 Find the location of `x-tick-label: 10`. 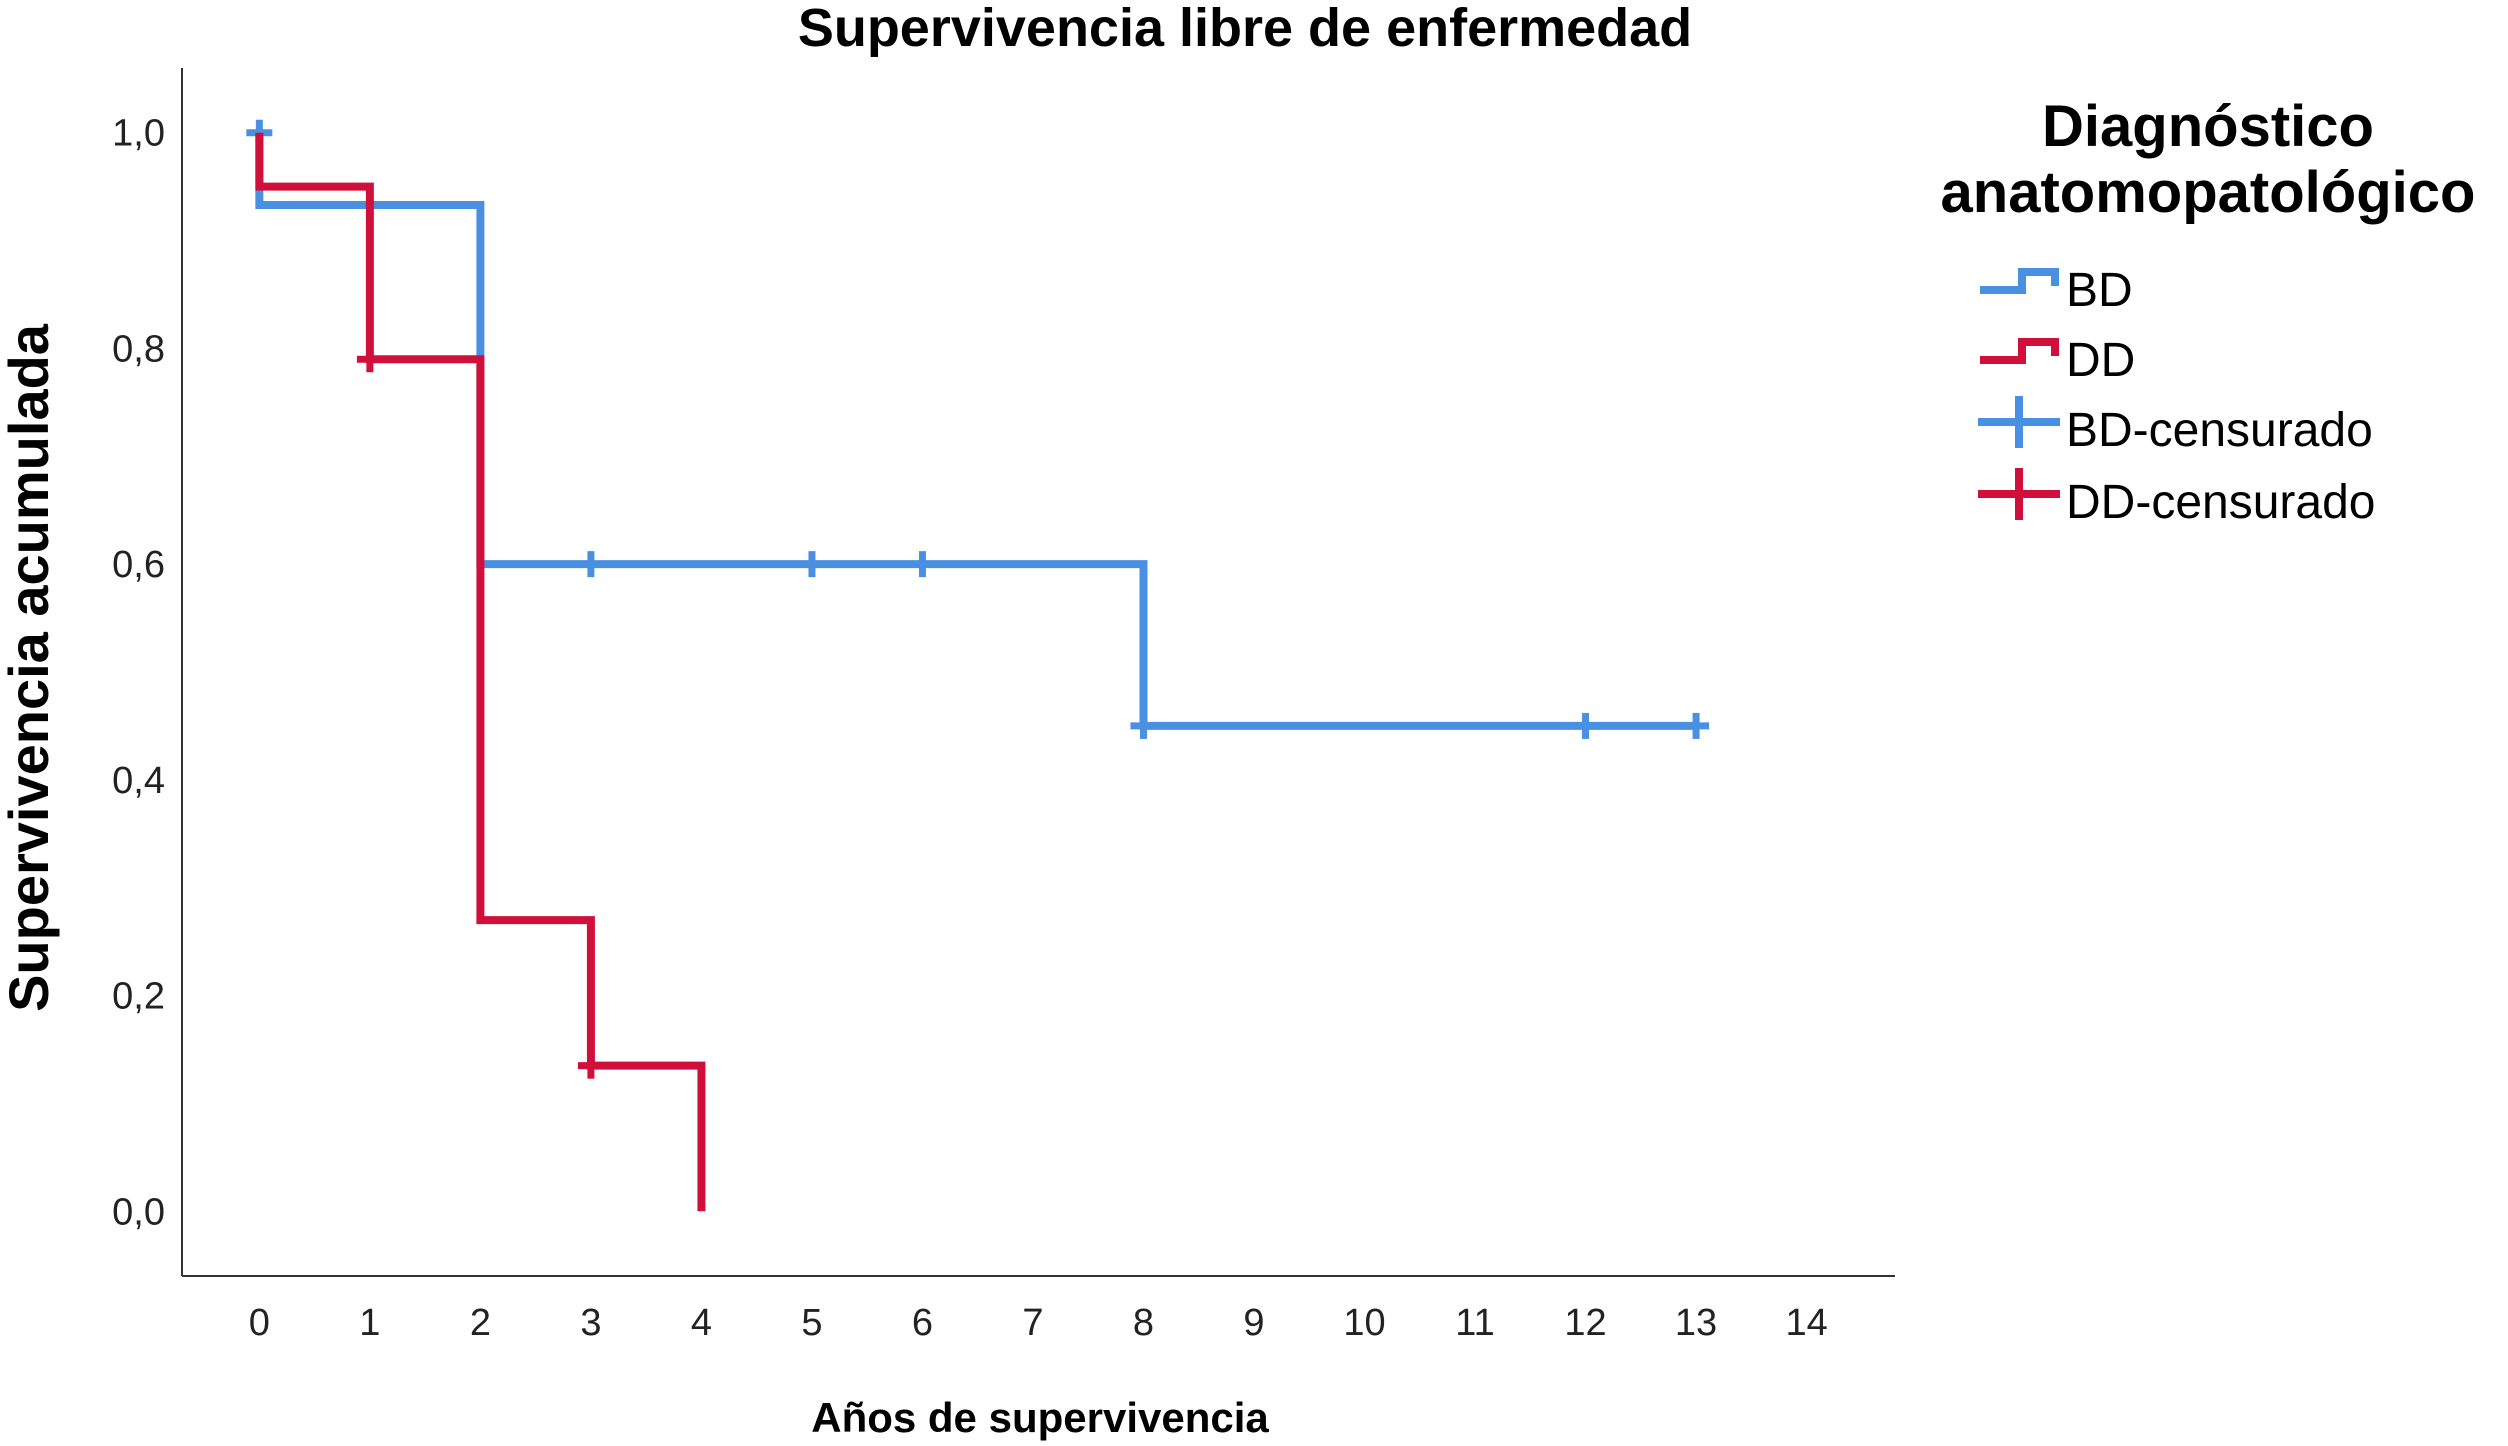

x-tick-label: 10 is located at coordinates (1364, 1323).